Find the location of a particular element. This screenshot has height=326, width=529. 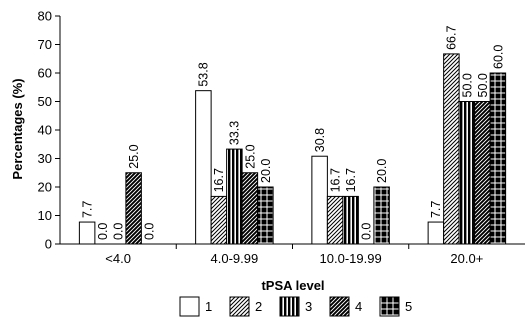

legend-label: 2 is located at coordinates (258, 306).